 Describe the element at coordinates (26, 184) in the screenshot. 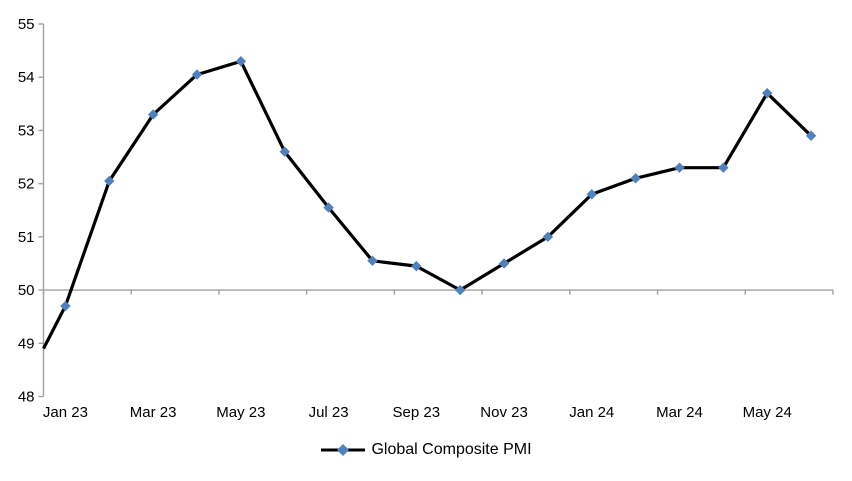

I see `y-axis-tick-label: 52` at that location.